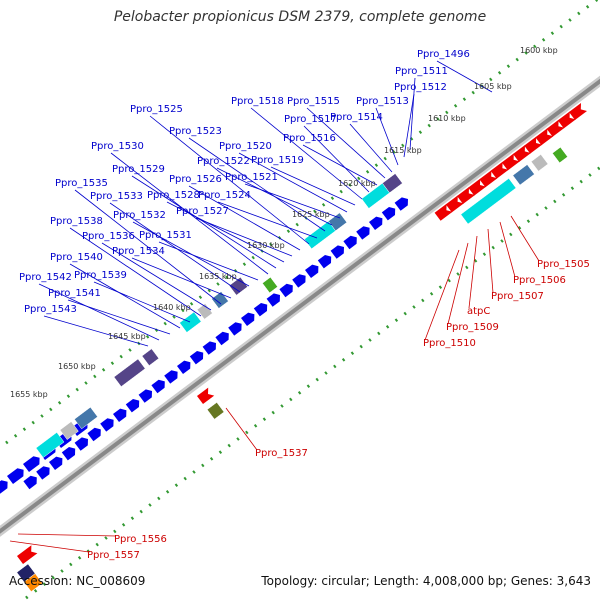  What do you see at coordinates (311, 214) in the screenshot?
I see `scale-label: 1625 kbp` at bounding box center [311, 214].